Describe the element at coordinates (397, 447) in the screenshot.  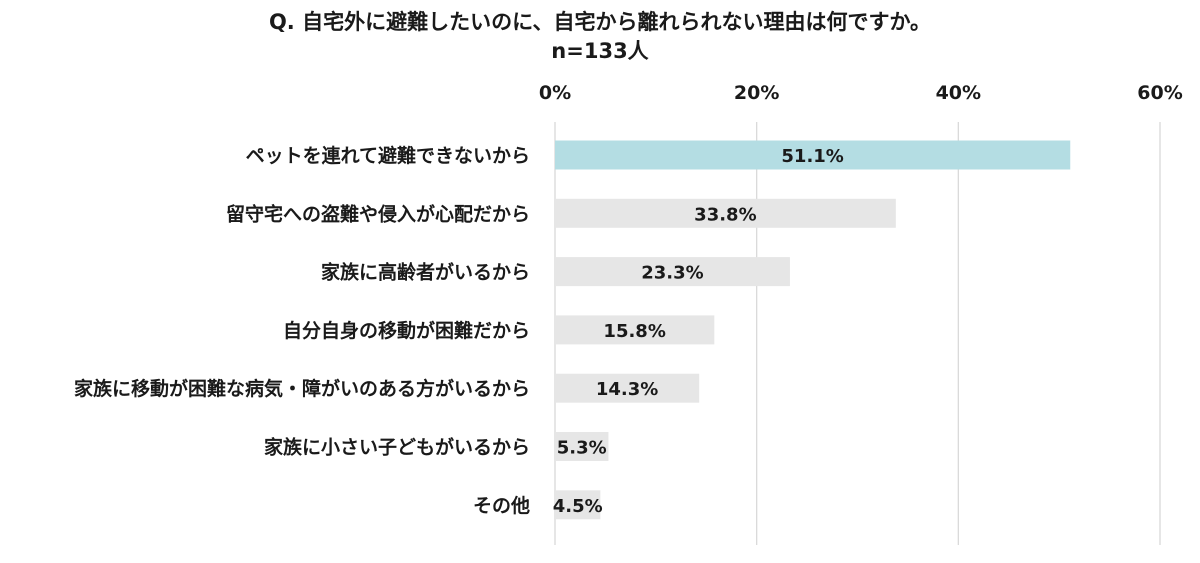
I see `category-label: 家族に小さい子どもがいるから` at that location.